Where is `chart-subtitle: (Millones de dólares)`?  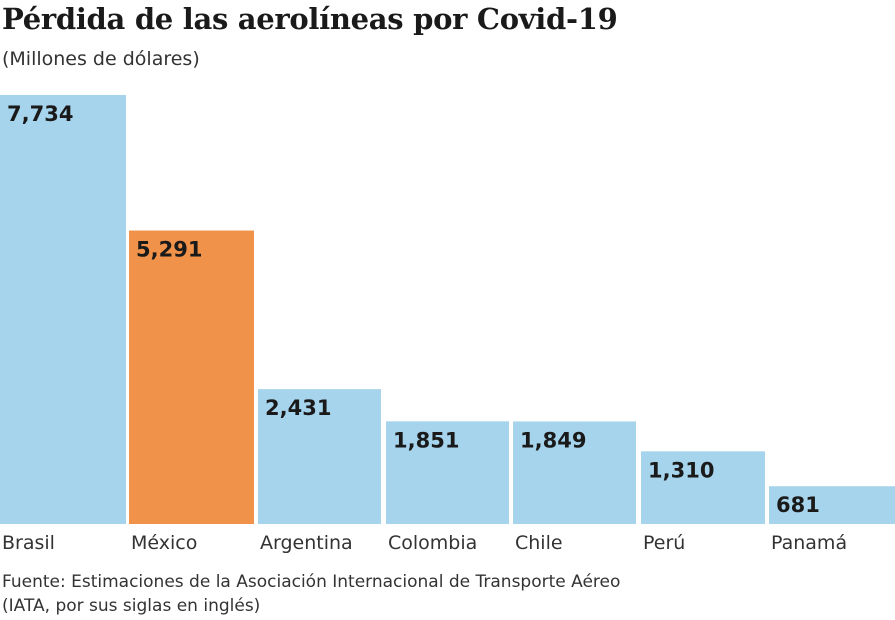
chart-subtitle: (Millones de dólares) is located at coordinates (101, 59).